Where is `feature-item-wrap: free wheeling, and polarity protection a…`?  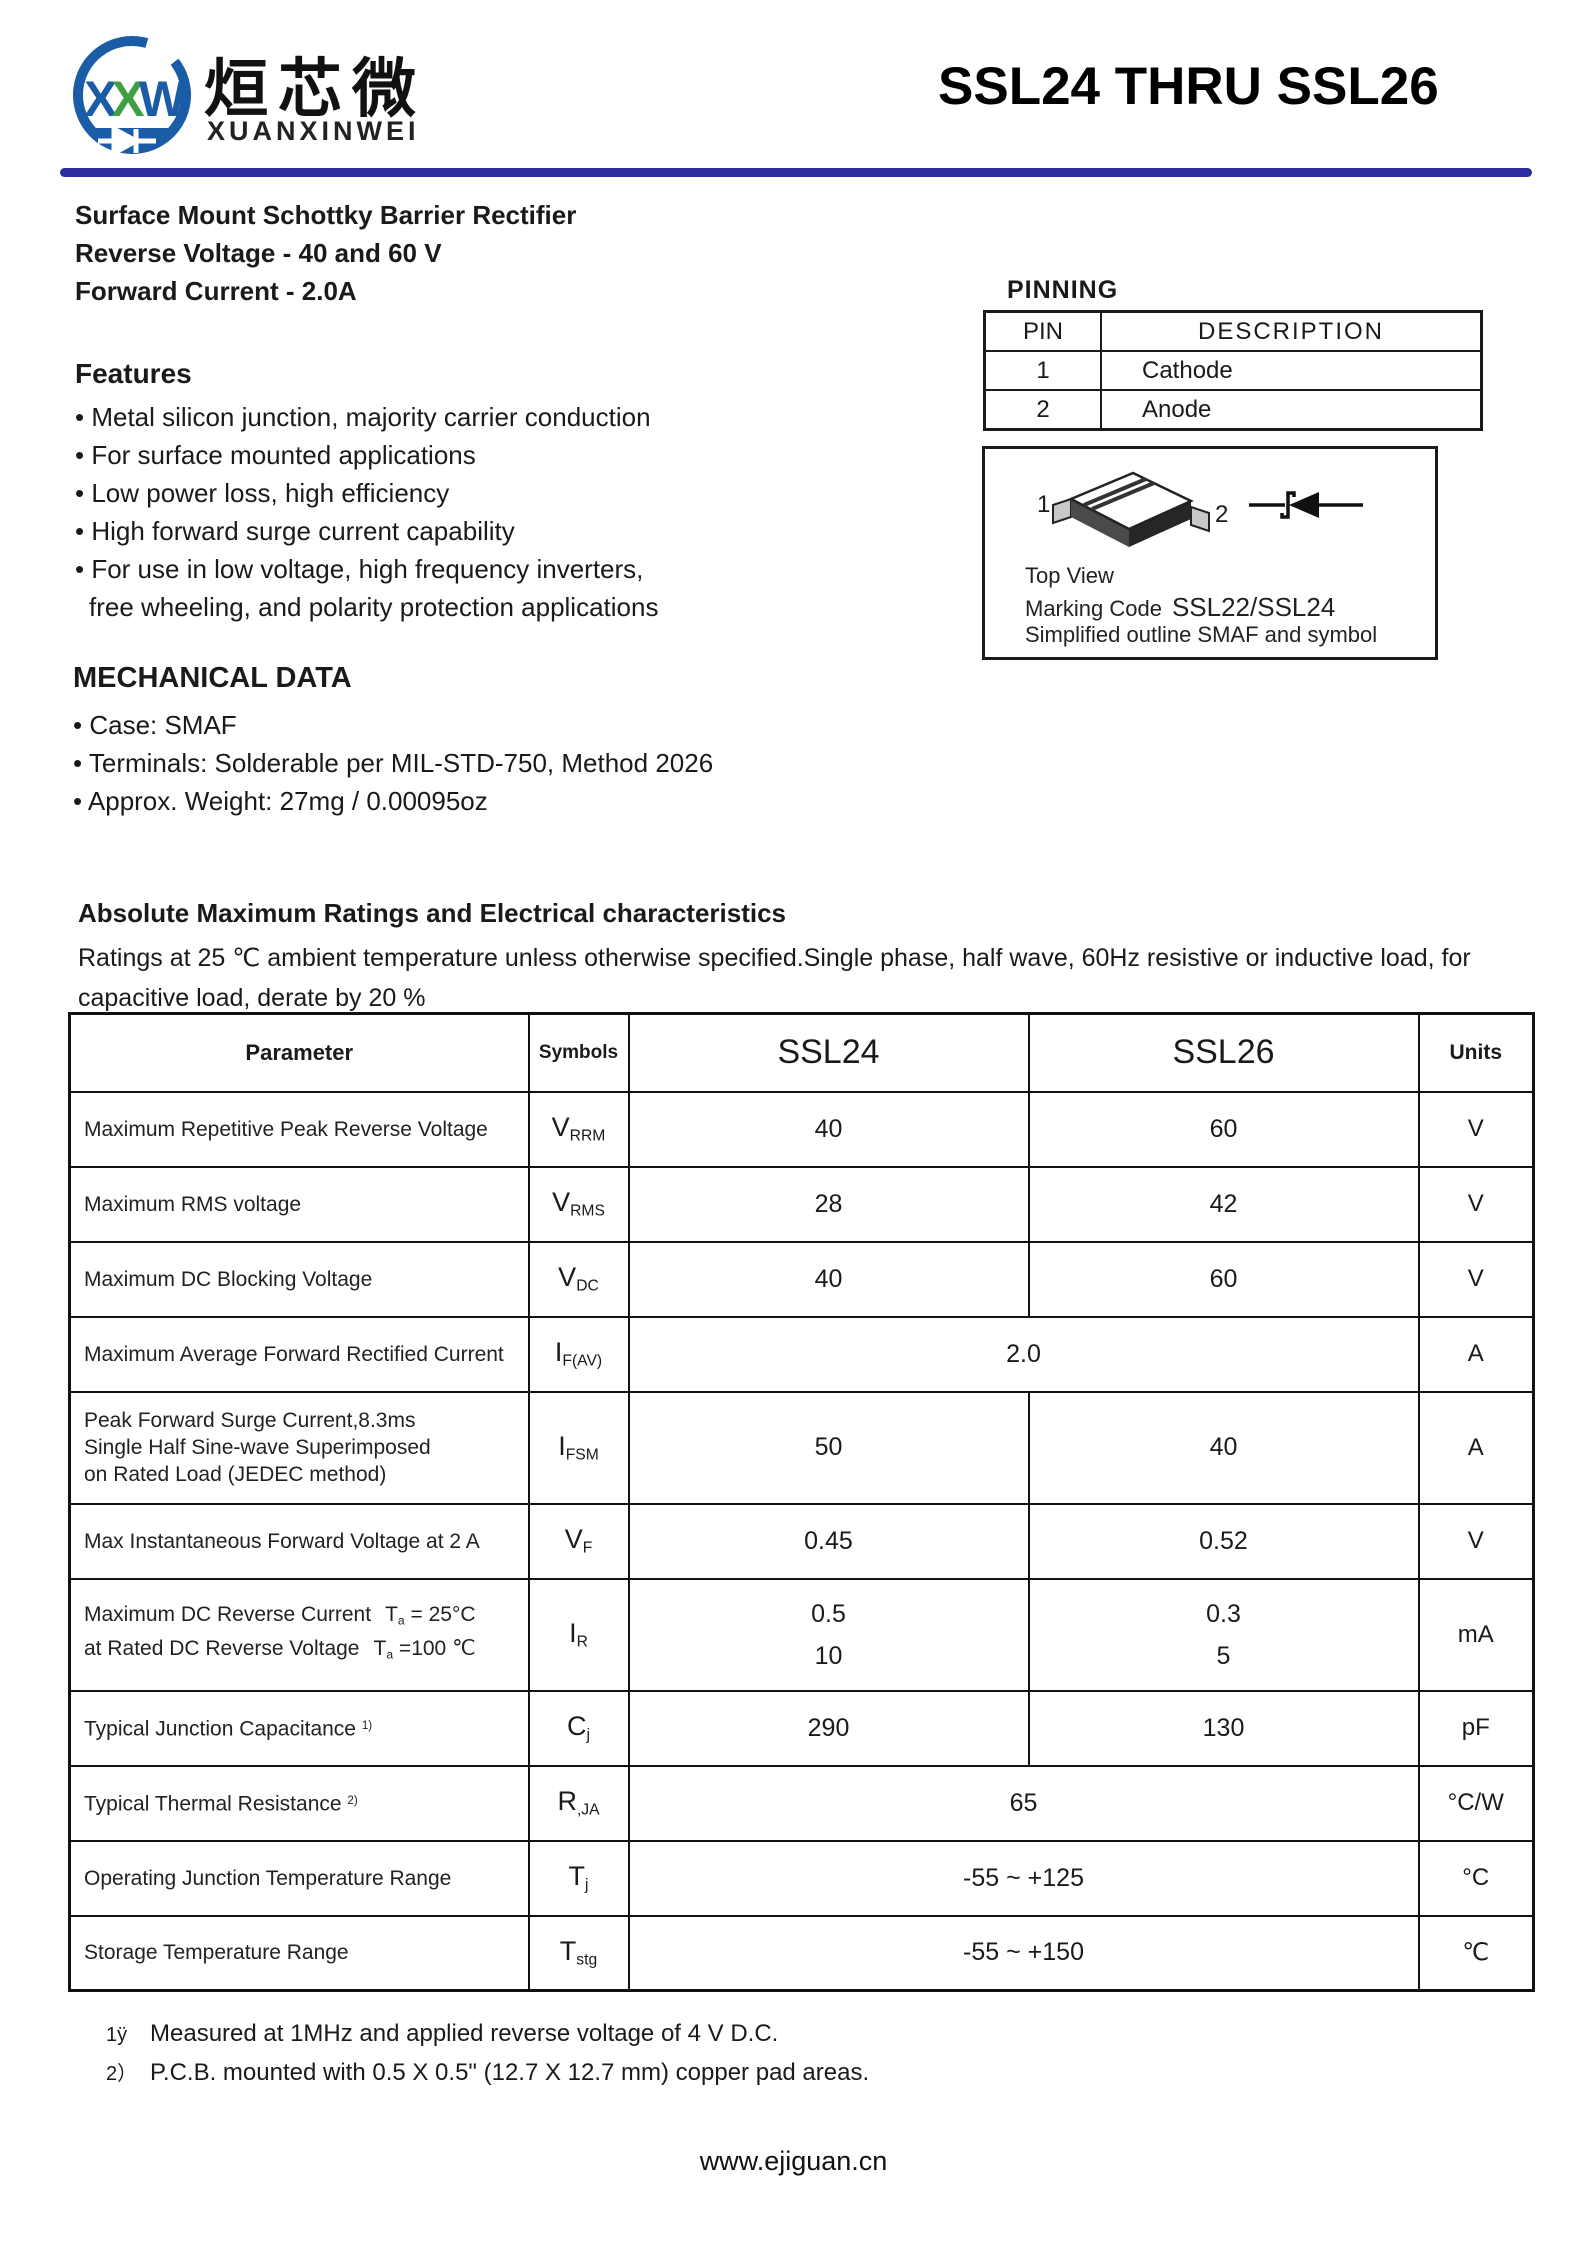
feature-item-wrap: free wheeling, and polarity protection a… is located at coordinates (374, 607).